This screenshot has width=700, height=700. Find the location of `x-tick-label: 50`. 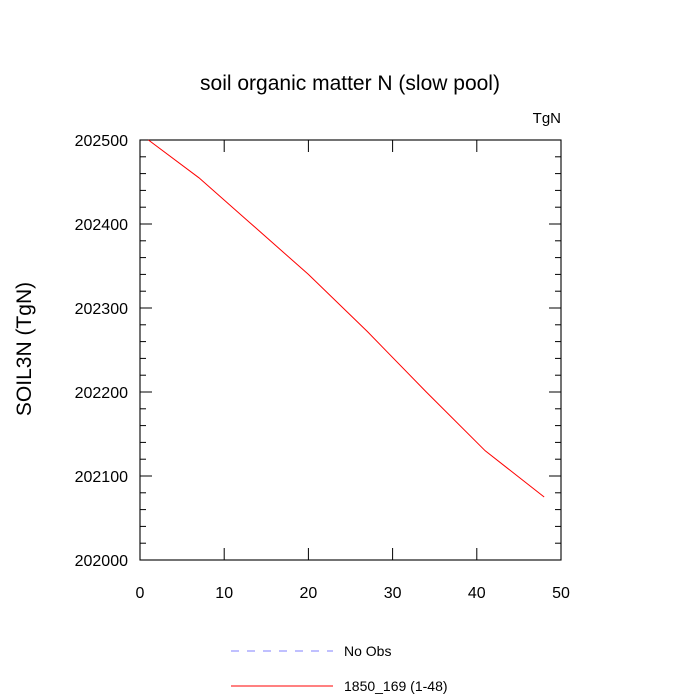

x-tick-label: 50 is located at coordinates (561, 593).